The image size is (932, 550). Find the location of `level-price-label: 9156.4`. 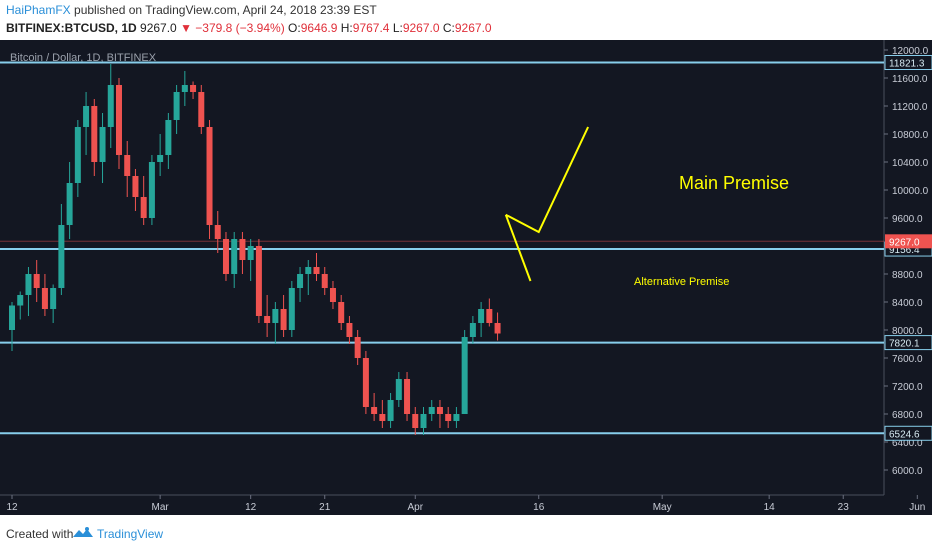

level-price-label: 9156.4 is located at coordinates (904, 250).